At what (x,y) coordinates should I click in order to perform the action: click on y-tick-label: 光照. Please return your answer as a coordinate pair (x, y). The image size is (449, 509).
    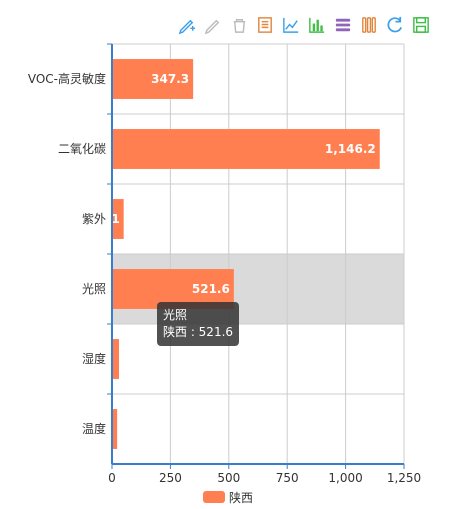
    Looking at the image, I should click on (94, 289).